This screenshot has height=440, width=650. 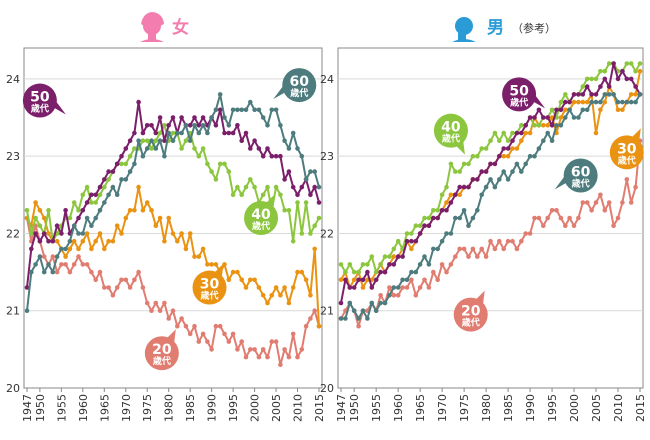 What do you see at coordinates (13, 156) in the screenshot?
I see `y-tick-label: 23` at bounding box center [13, 156].